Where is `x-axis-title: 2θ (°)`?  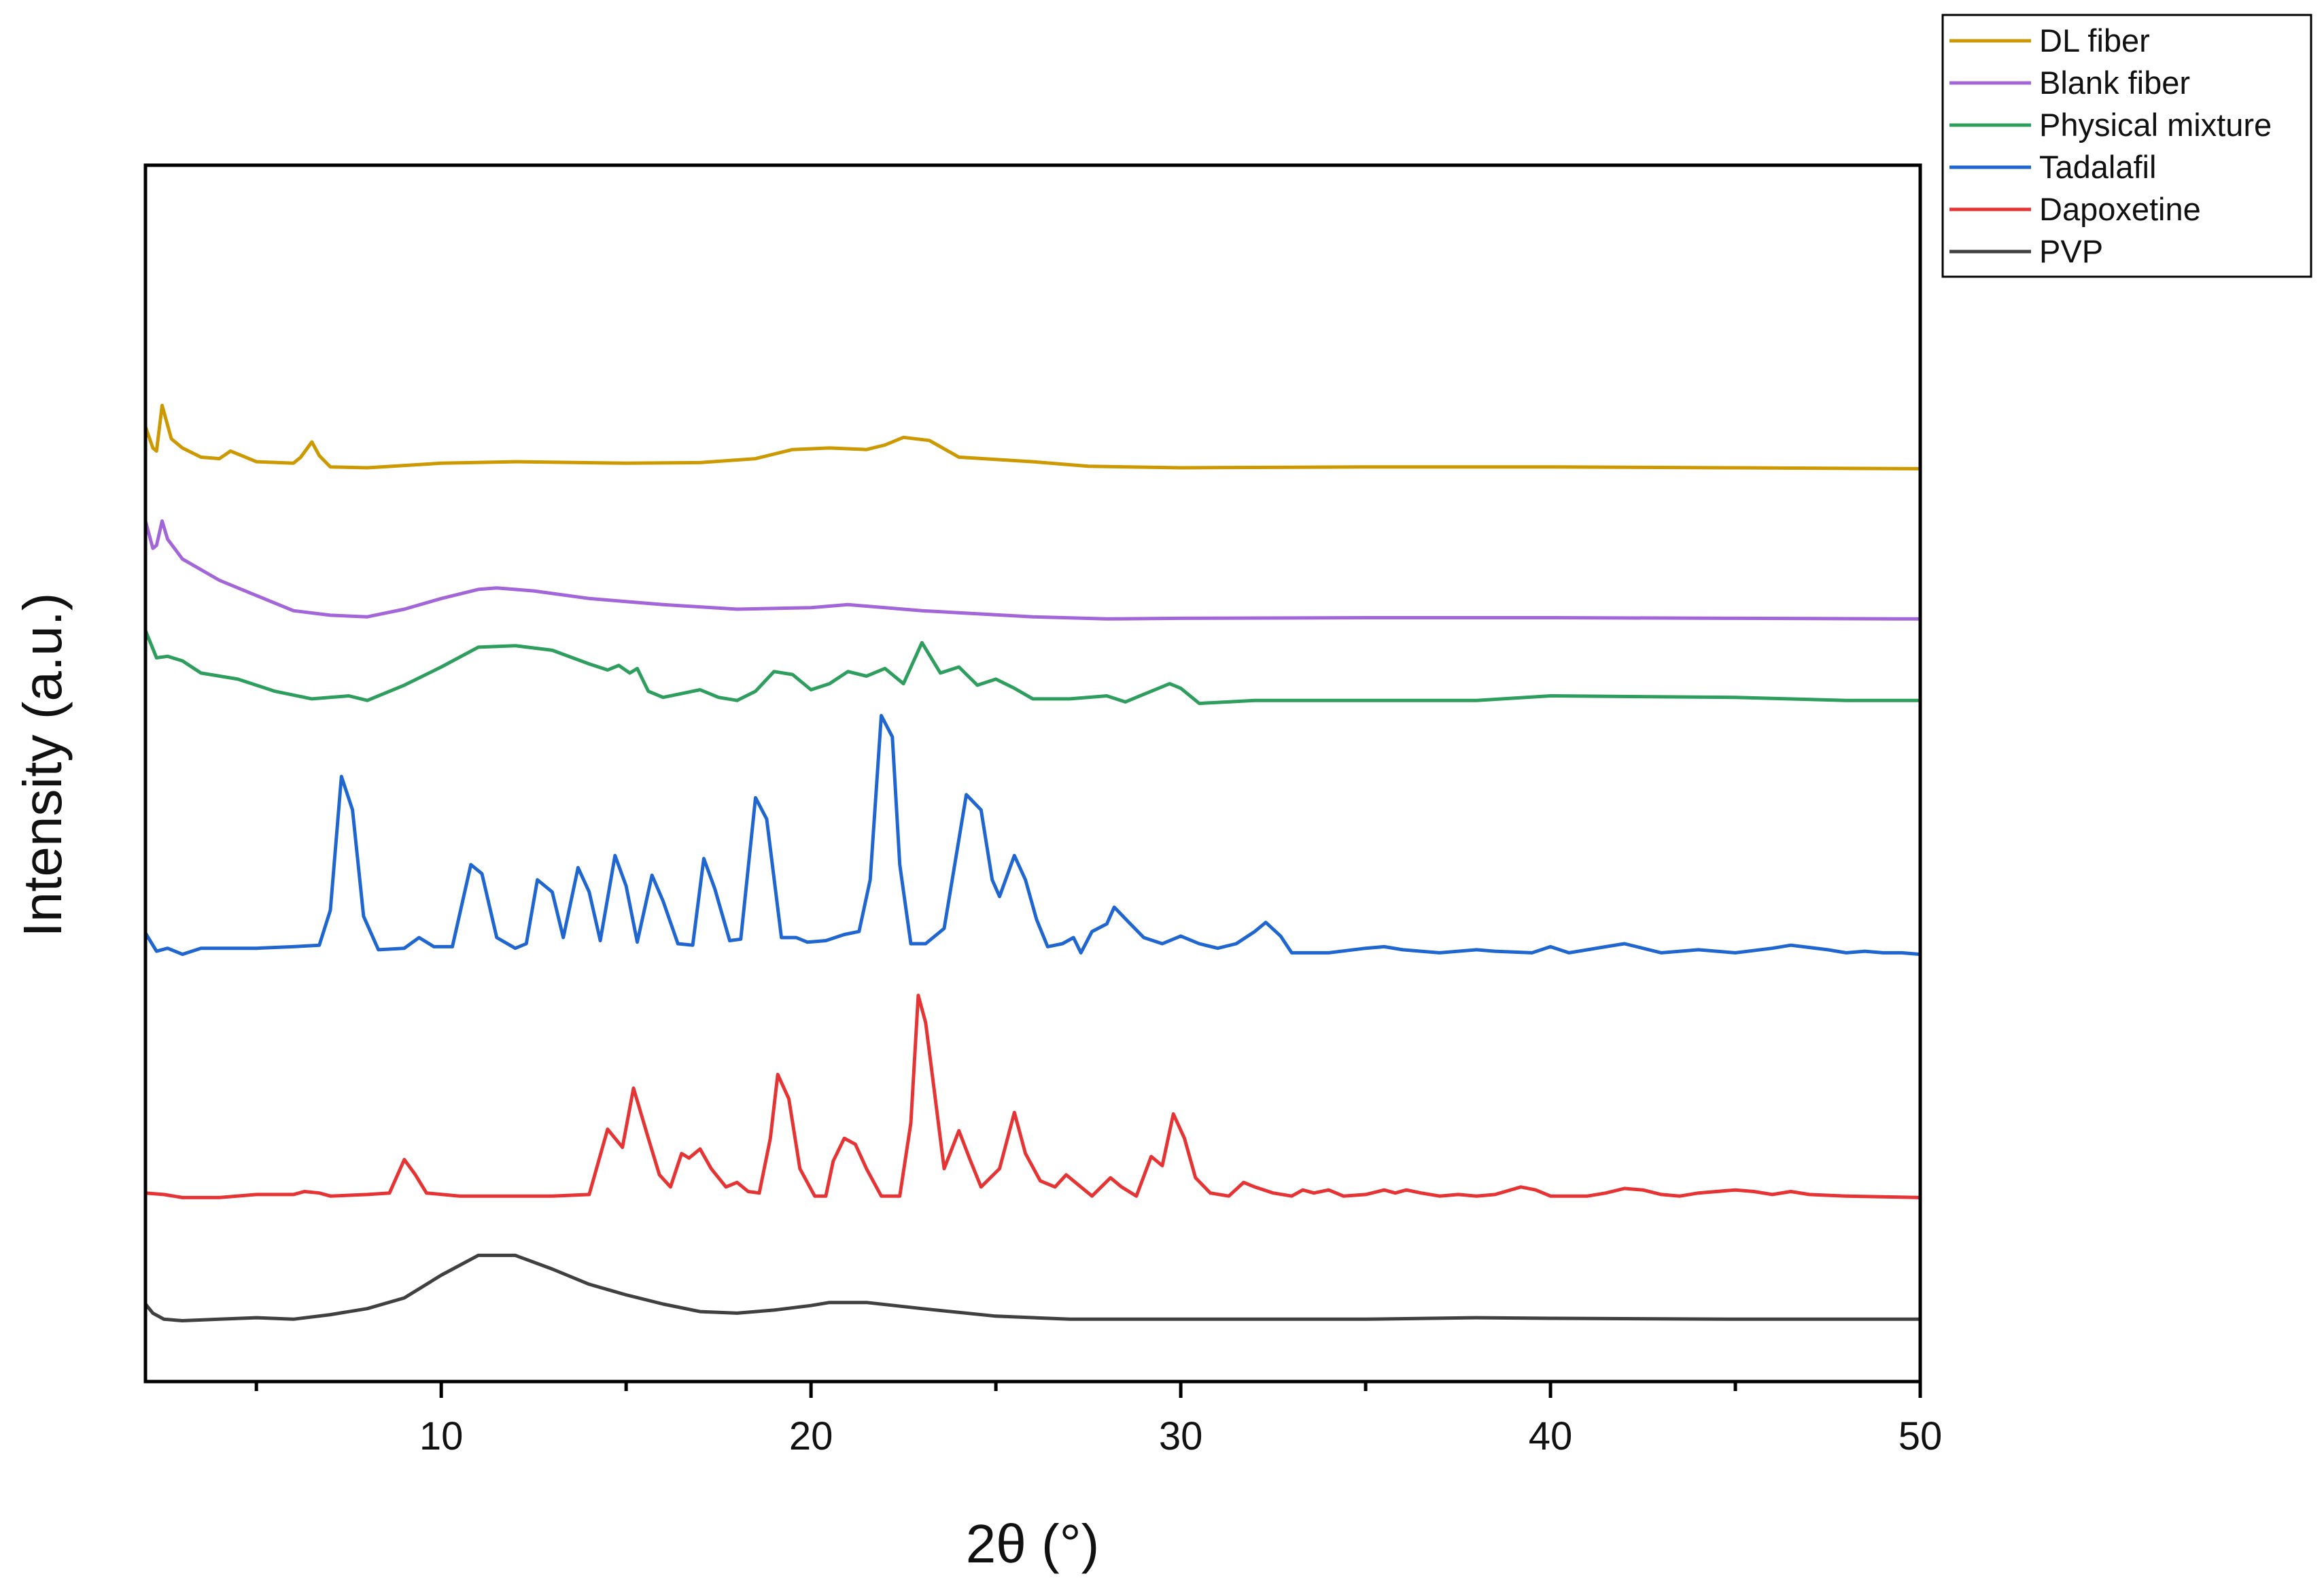 x-axis-title: 2θ (°) is located at coordinates (1032, 1543).